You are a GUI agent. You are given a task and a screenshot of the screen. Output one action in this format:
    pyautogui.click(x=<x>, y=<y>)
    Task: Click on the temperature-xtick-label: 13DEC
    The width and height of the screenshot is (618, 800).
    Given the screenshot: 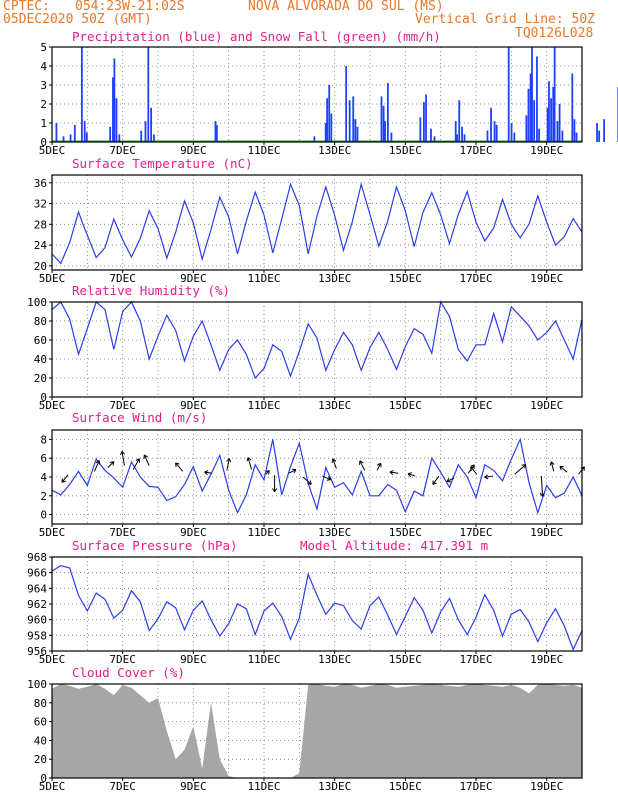 What is the action you would take?
    pyautogui.click(x=334, y=278)
    